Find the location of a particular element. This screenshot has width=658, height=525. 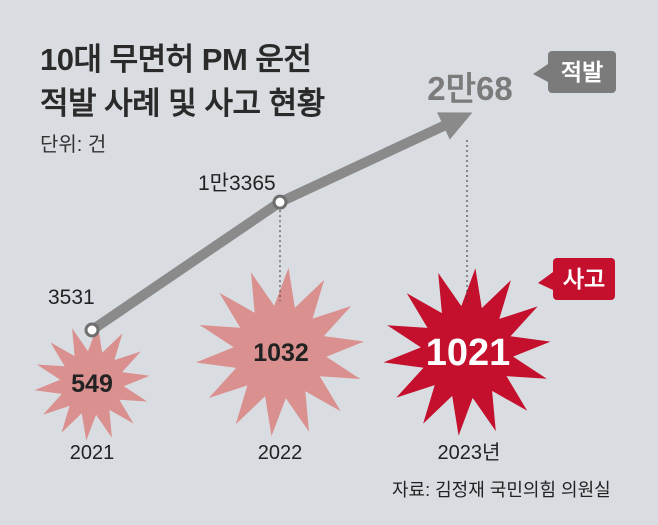

x-tick-2023: 2023년 is located at coordinates (469, 452).